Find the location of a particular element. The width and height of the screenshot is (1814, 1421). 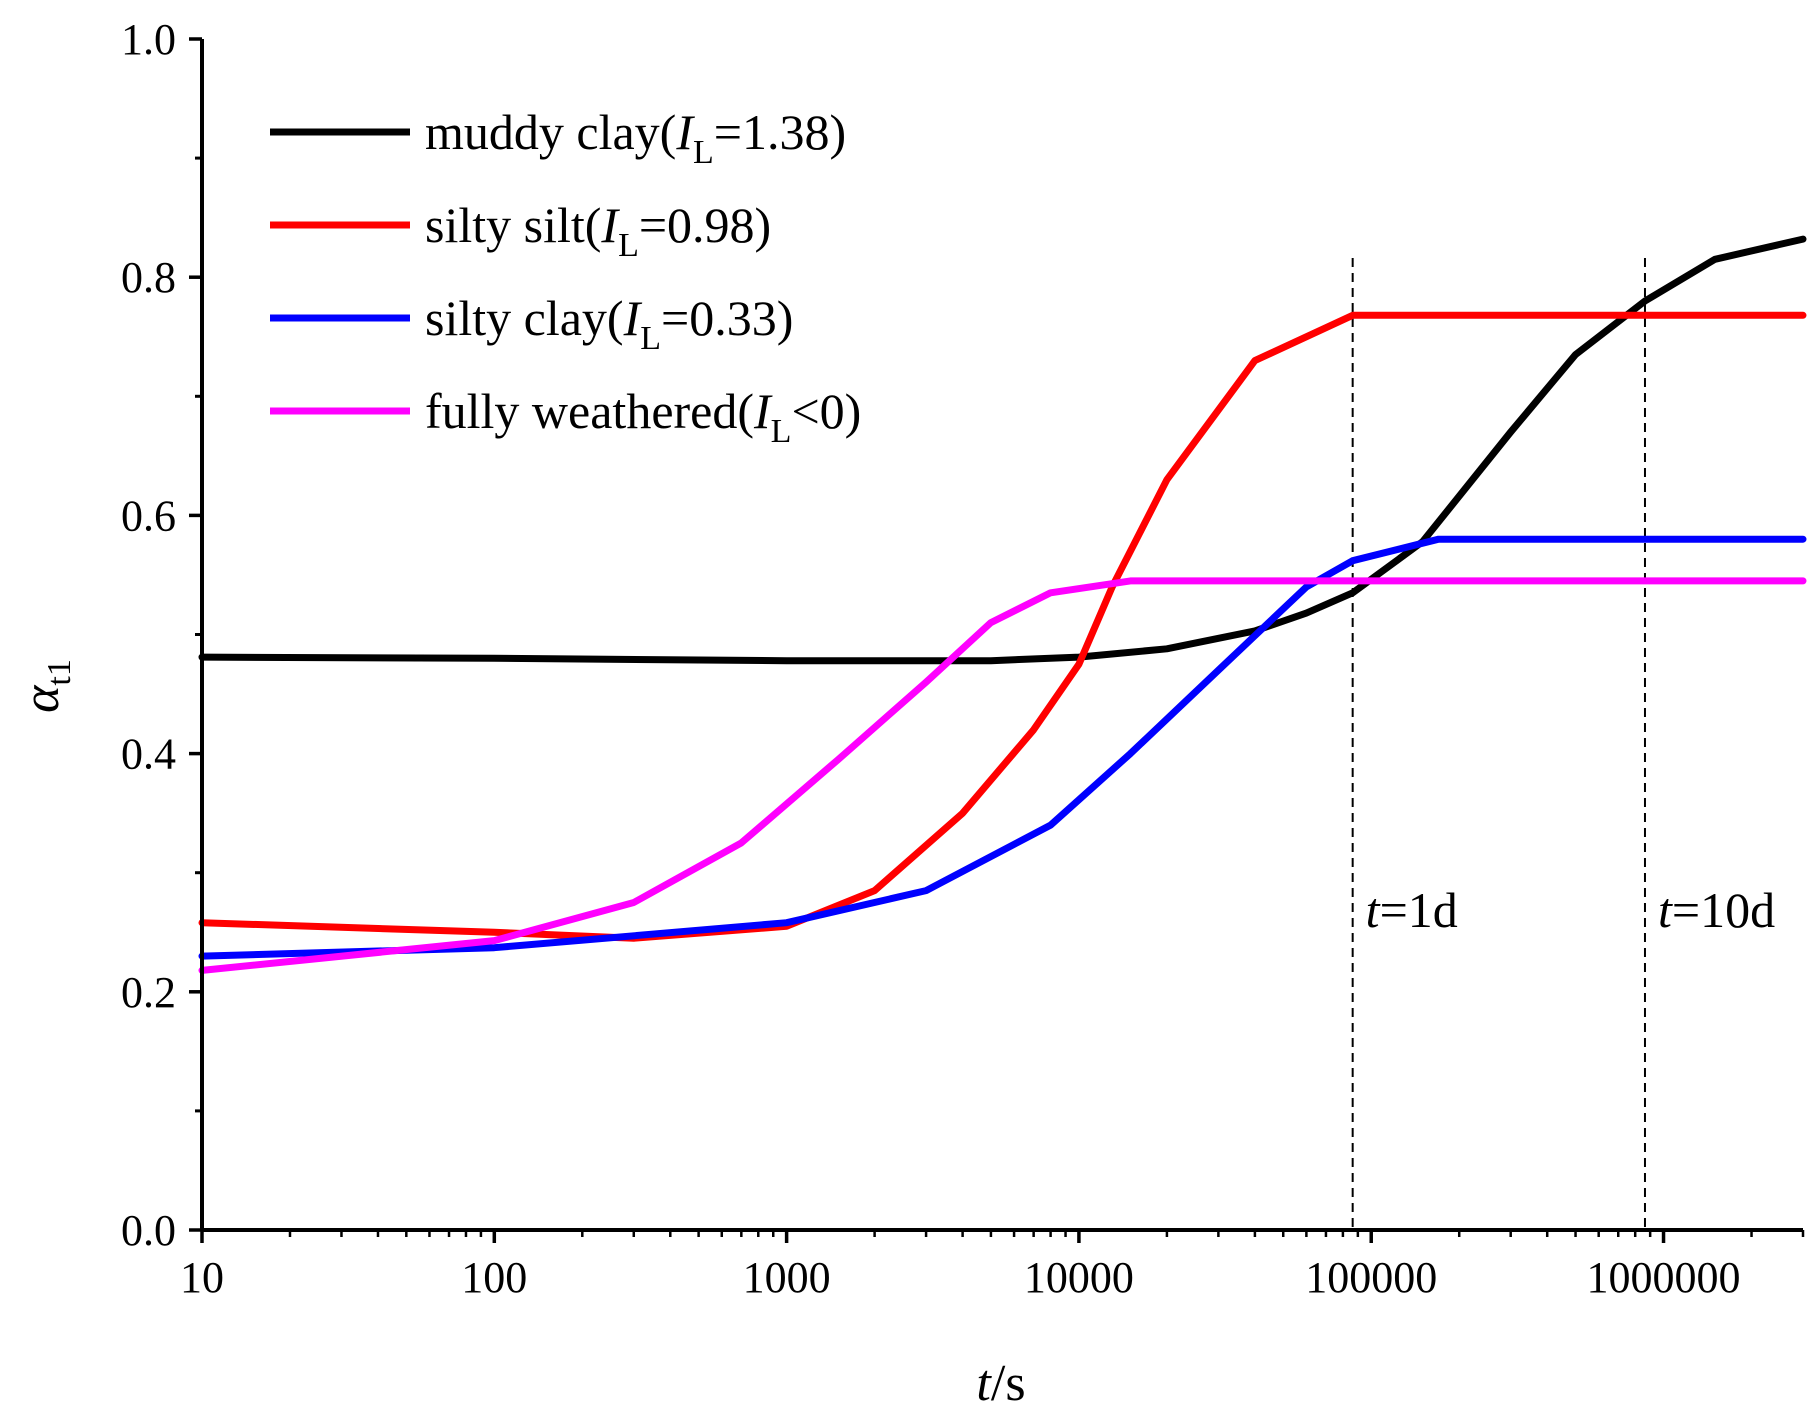

x-tick-label: 100 is located at coordinates (494, 1277).